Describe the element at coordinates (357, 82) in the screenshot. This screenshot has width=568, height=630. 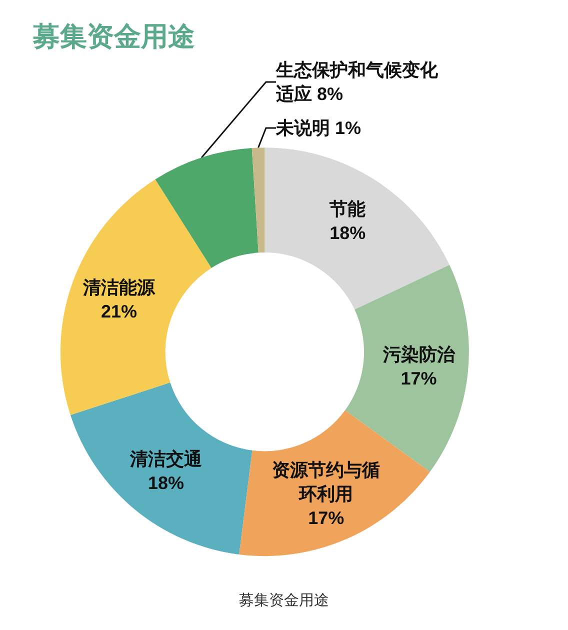
I see `slice-label: 生态保护和气候变化适应 8%` at that location.